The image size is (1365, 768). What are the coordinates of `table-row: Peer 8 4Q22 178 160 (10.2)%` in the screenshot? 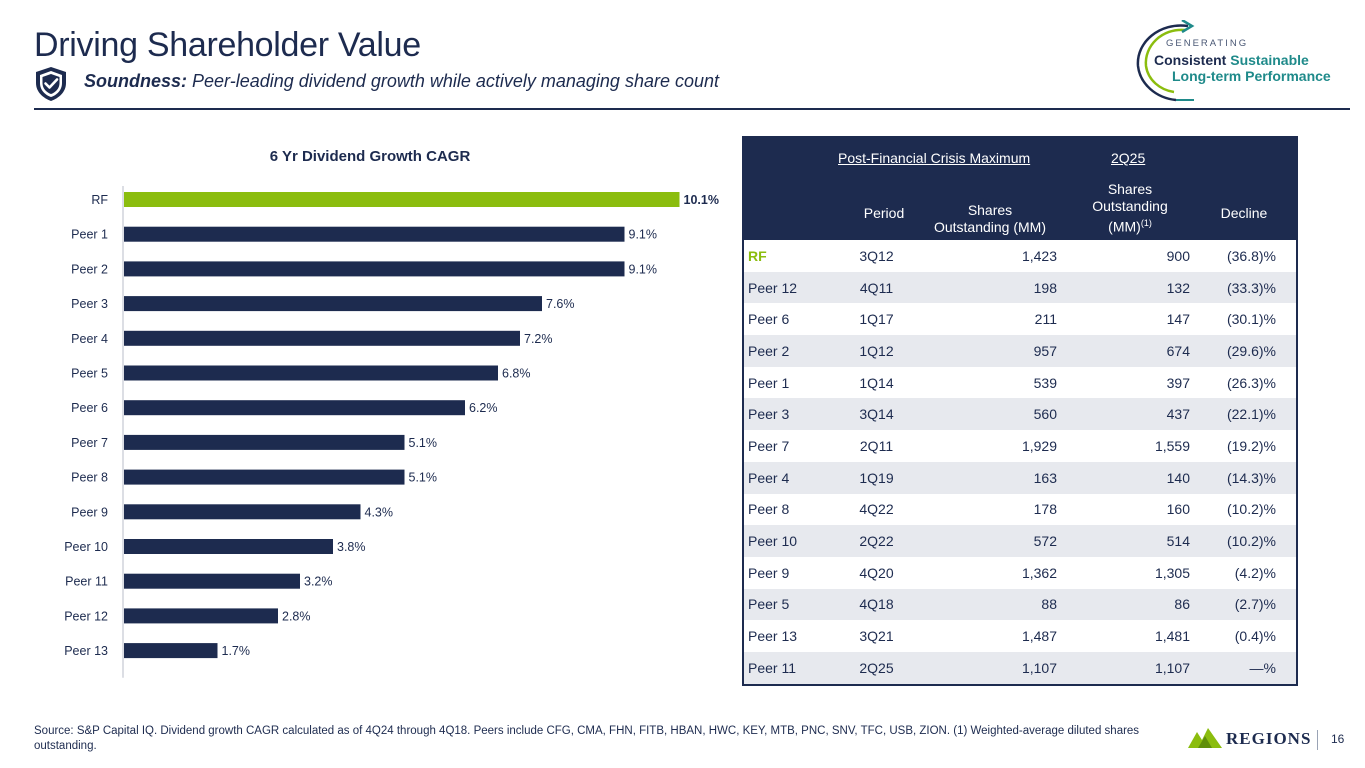 It's located at (1020, 510).